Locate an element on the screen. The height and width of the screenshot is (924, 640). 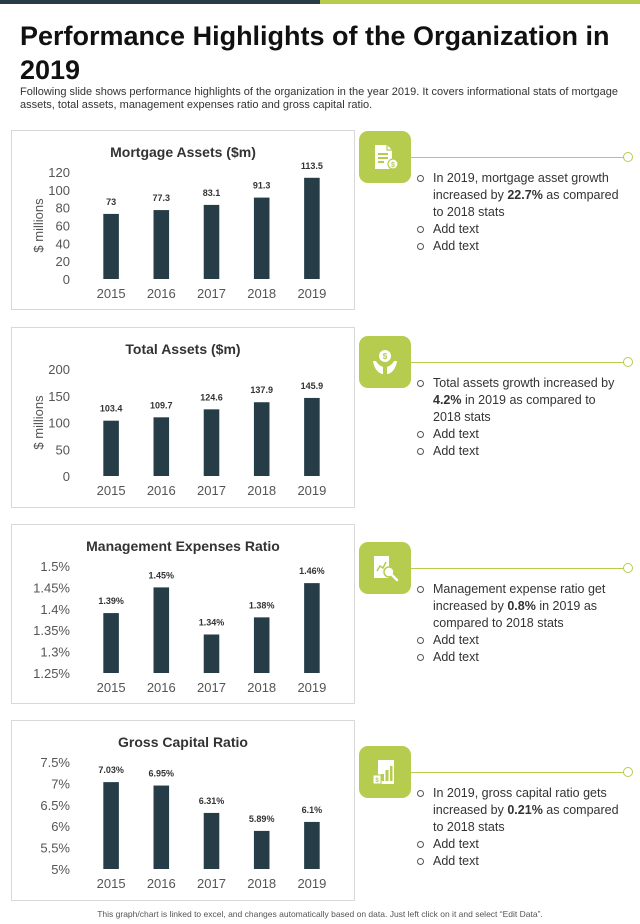
data-label: 109.7 is located at coordinates (161, 405).